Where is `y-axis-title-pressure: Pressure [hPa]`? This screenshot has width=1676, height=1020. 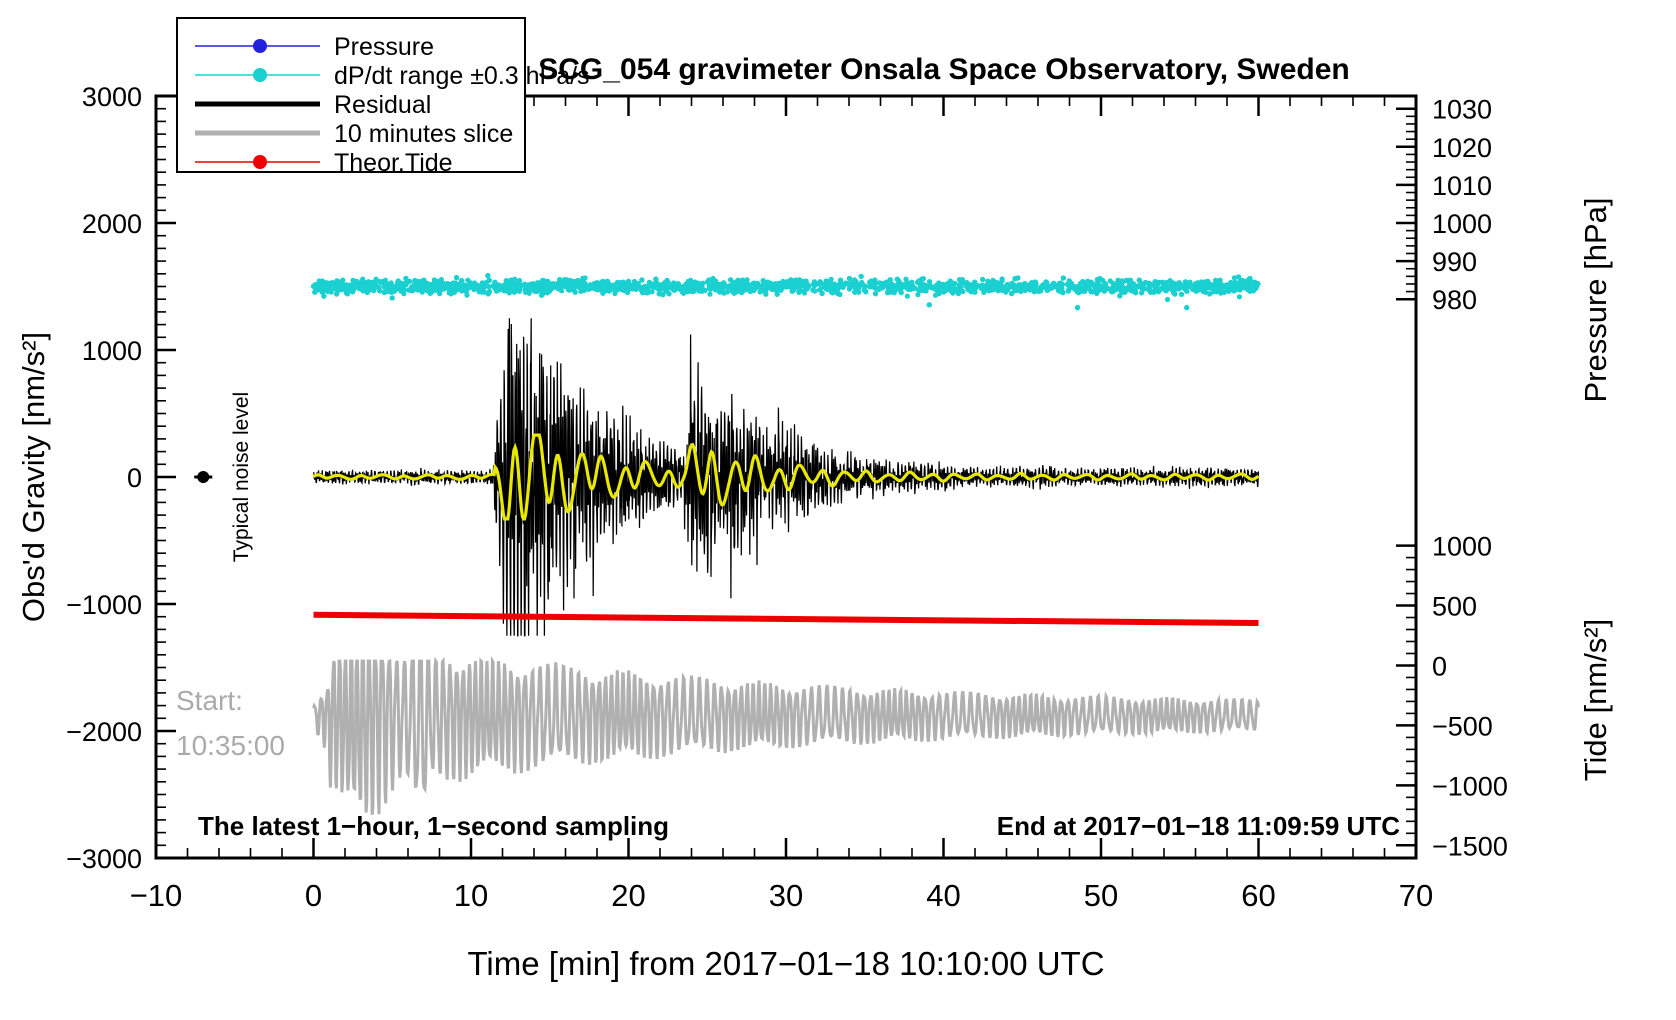 y-axis-title-pressure: Pressure [hPa] is located at coordinates (1595, 299).